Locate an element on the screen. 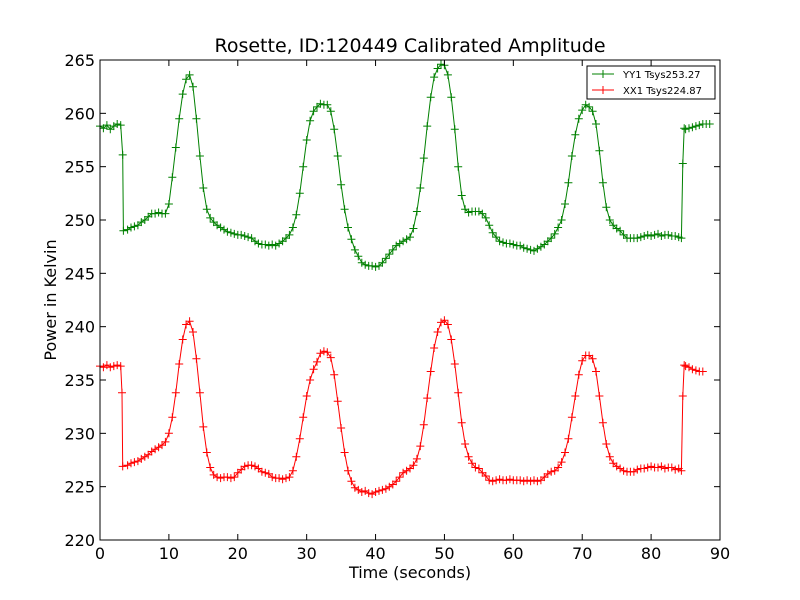  x-tick-label: 90 is located at coordinates (720, 553).